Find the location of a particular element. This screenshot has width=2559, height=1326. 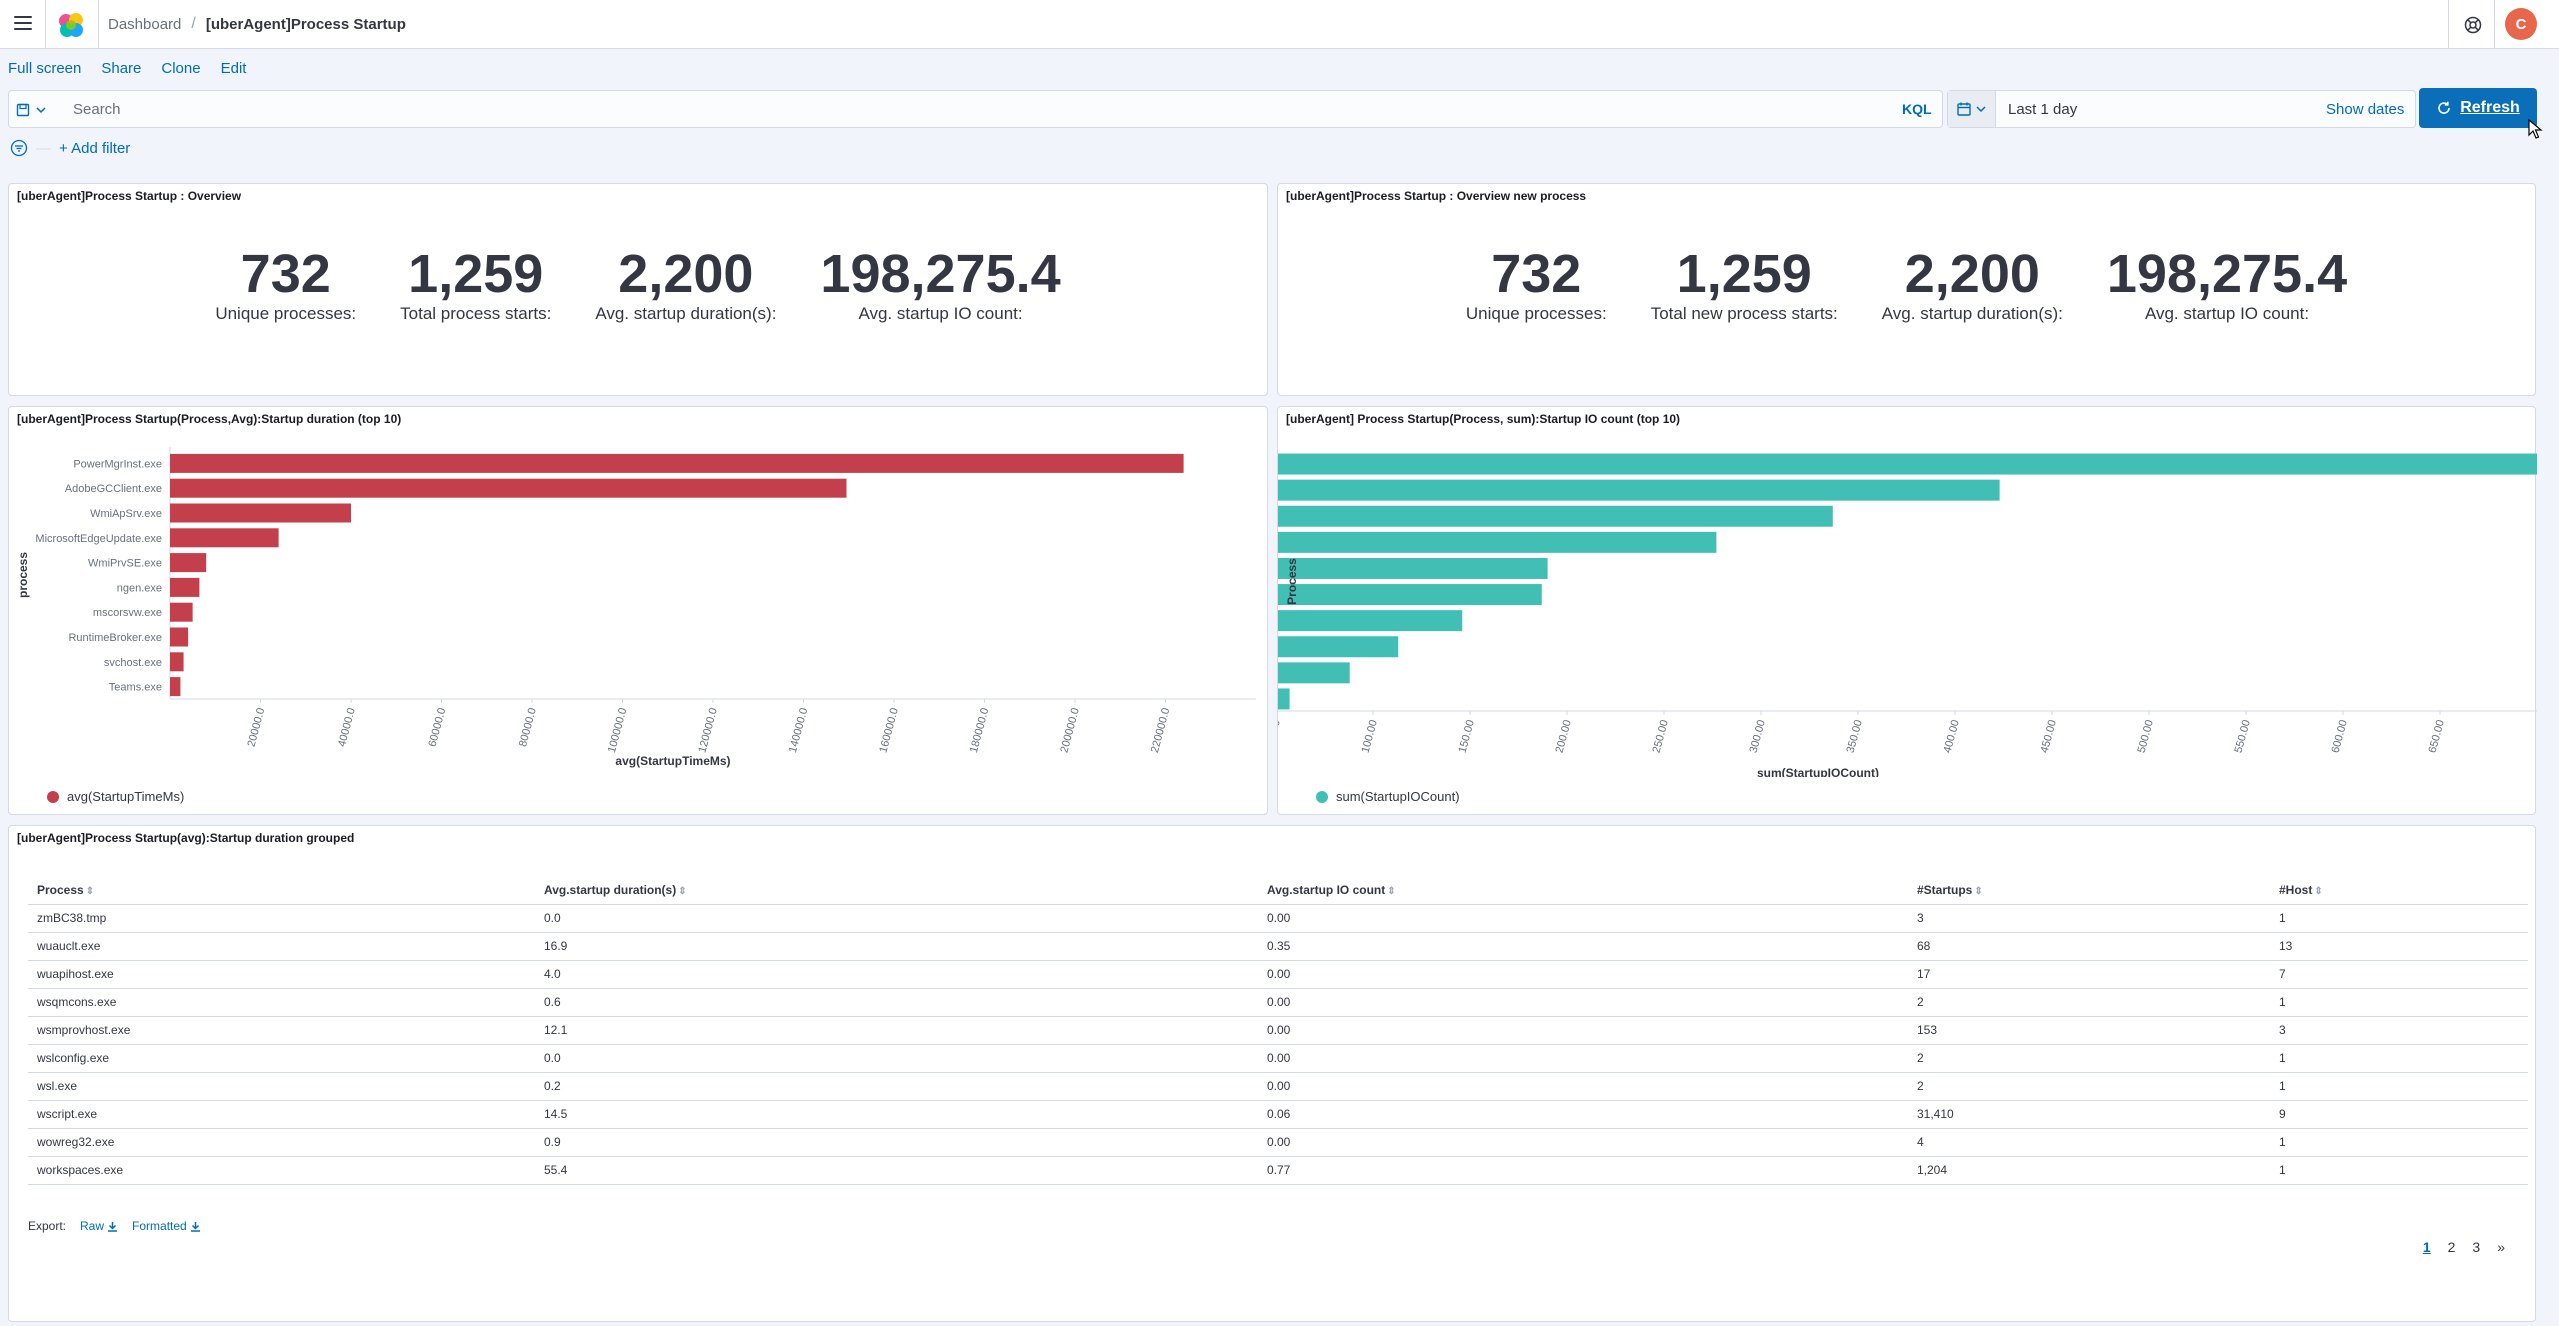

table-cell: 0.2 is located at coordinates (896, 1086).